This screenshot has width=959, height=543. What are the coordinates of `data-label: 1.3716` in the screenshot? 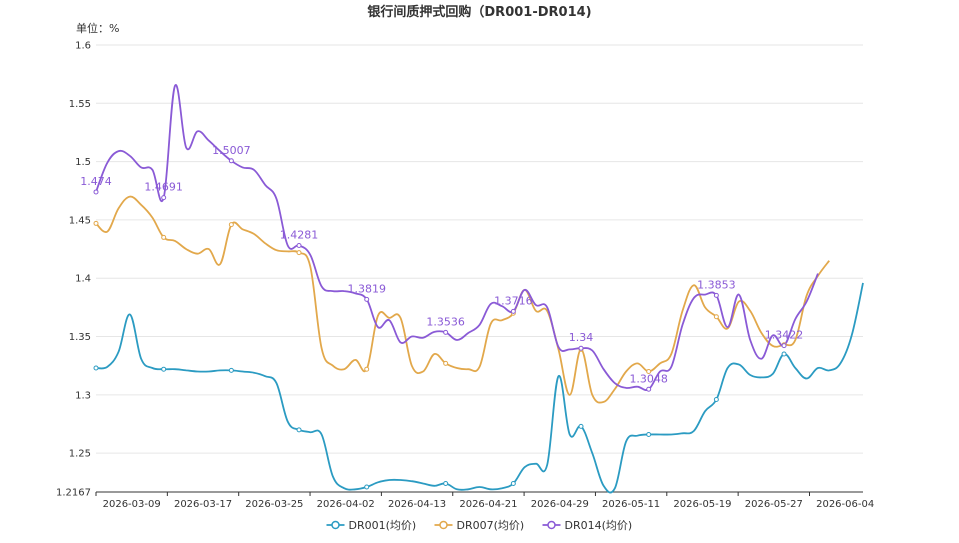 It's located at (513, 300).